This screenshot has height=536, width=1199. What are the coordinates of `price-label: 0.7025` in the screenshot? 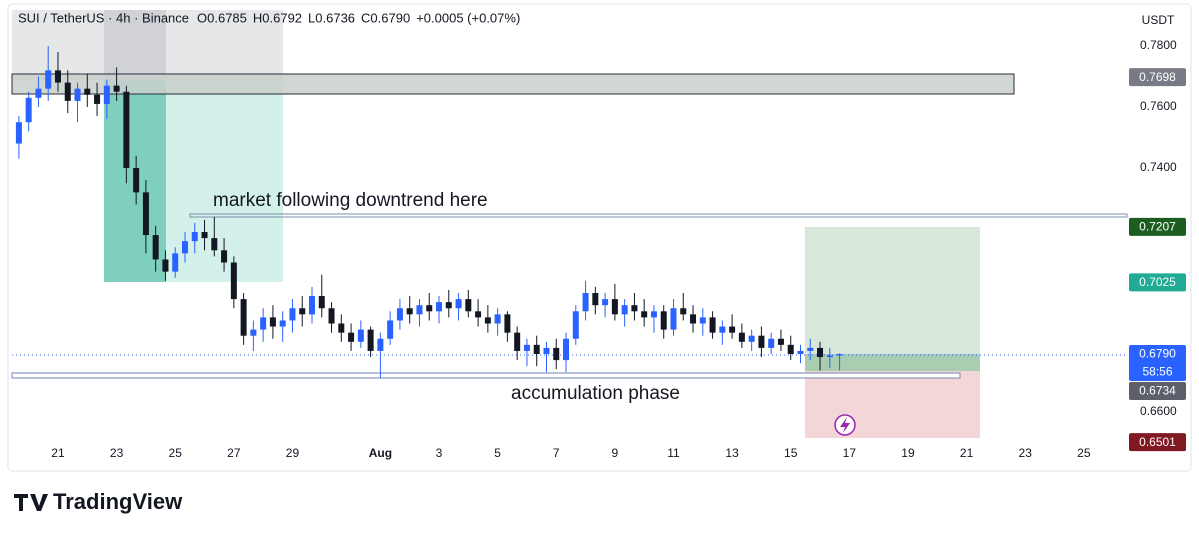 It's located at (1157, 282).